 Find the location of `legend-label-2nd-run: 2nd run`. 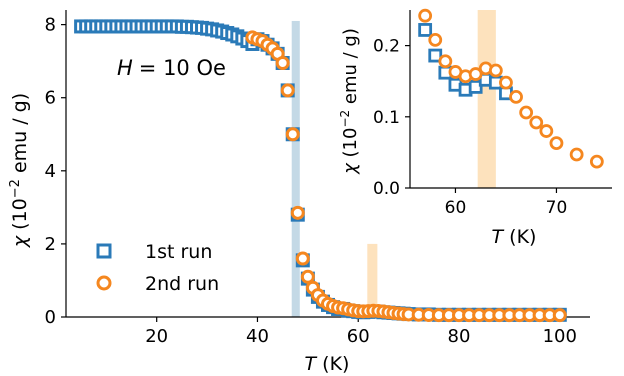

legend-label-2nd-run: 2nd run is located at coordinates (182, 284).